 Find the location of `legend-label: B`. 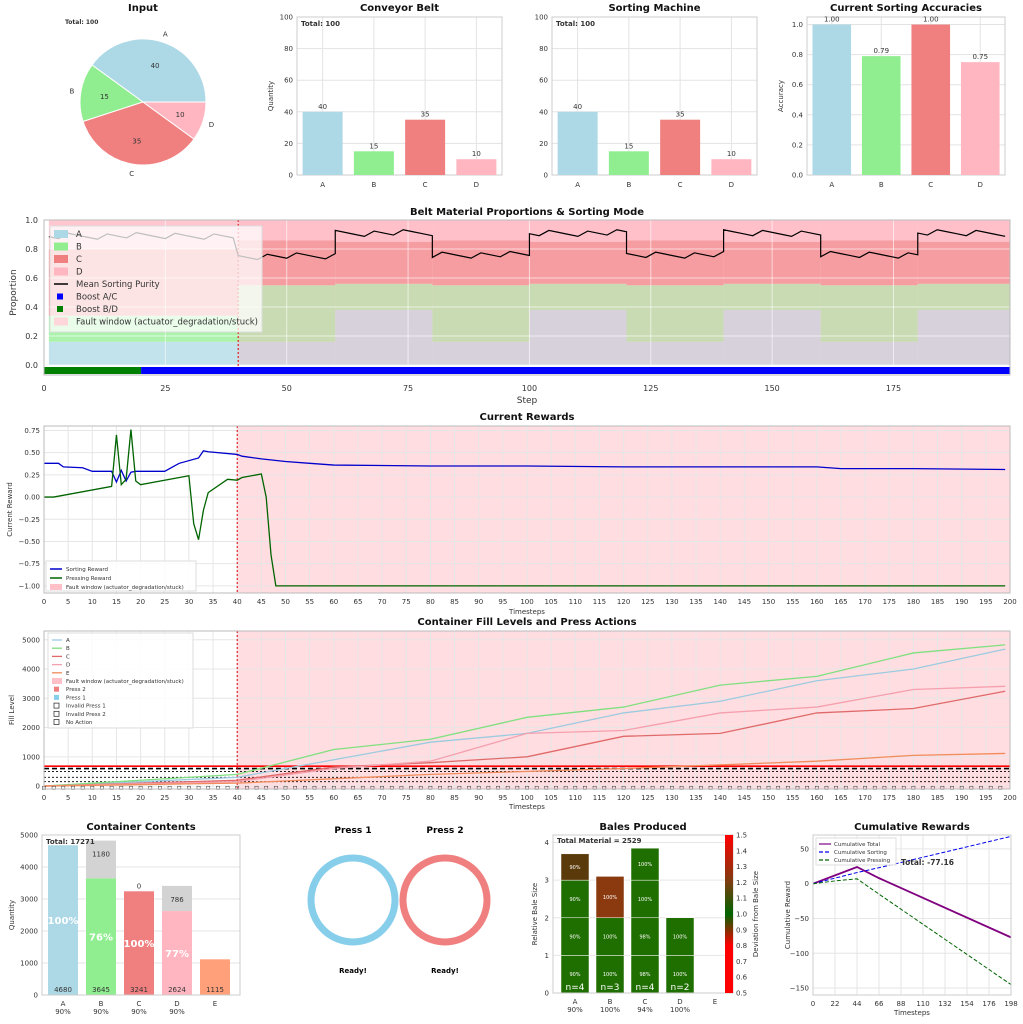

legend-label: B is located at coordinates (68, 649).